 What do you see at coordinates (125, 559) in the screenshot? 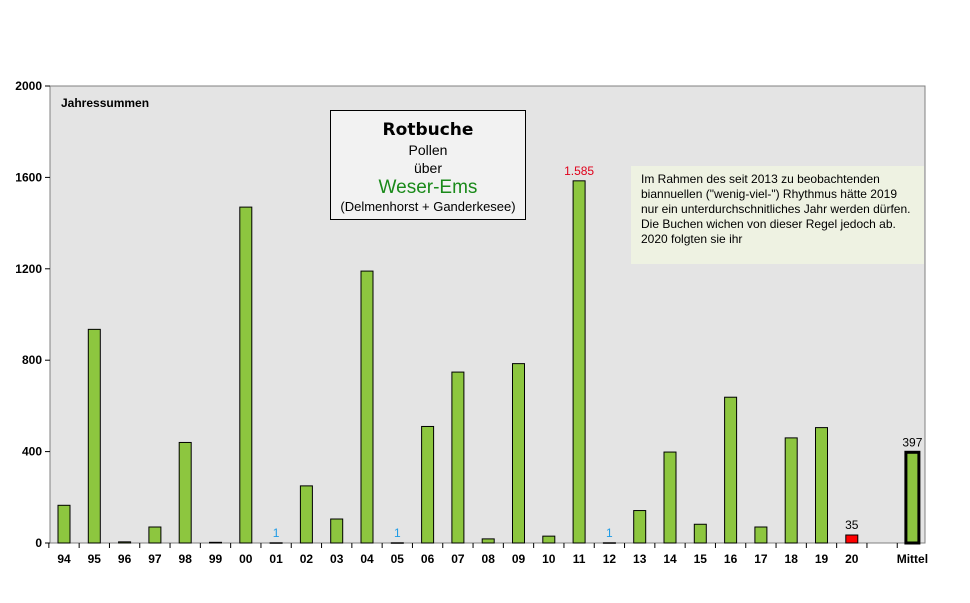
I see `x-tick-label: 96` at bounding box center [125, 559].